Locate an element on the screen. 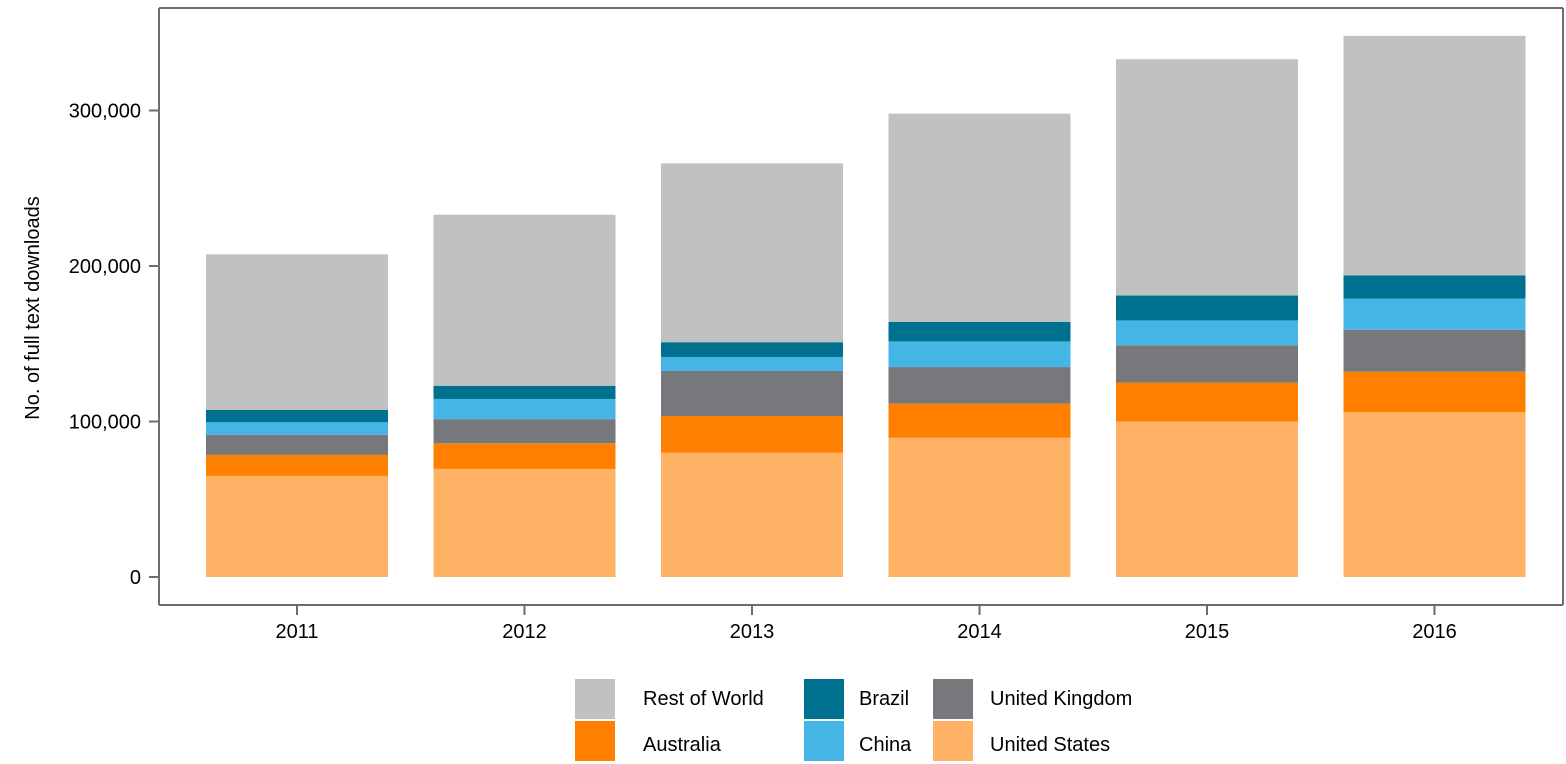  legend-swatch-china is located at coordinates (824, 741).